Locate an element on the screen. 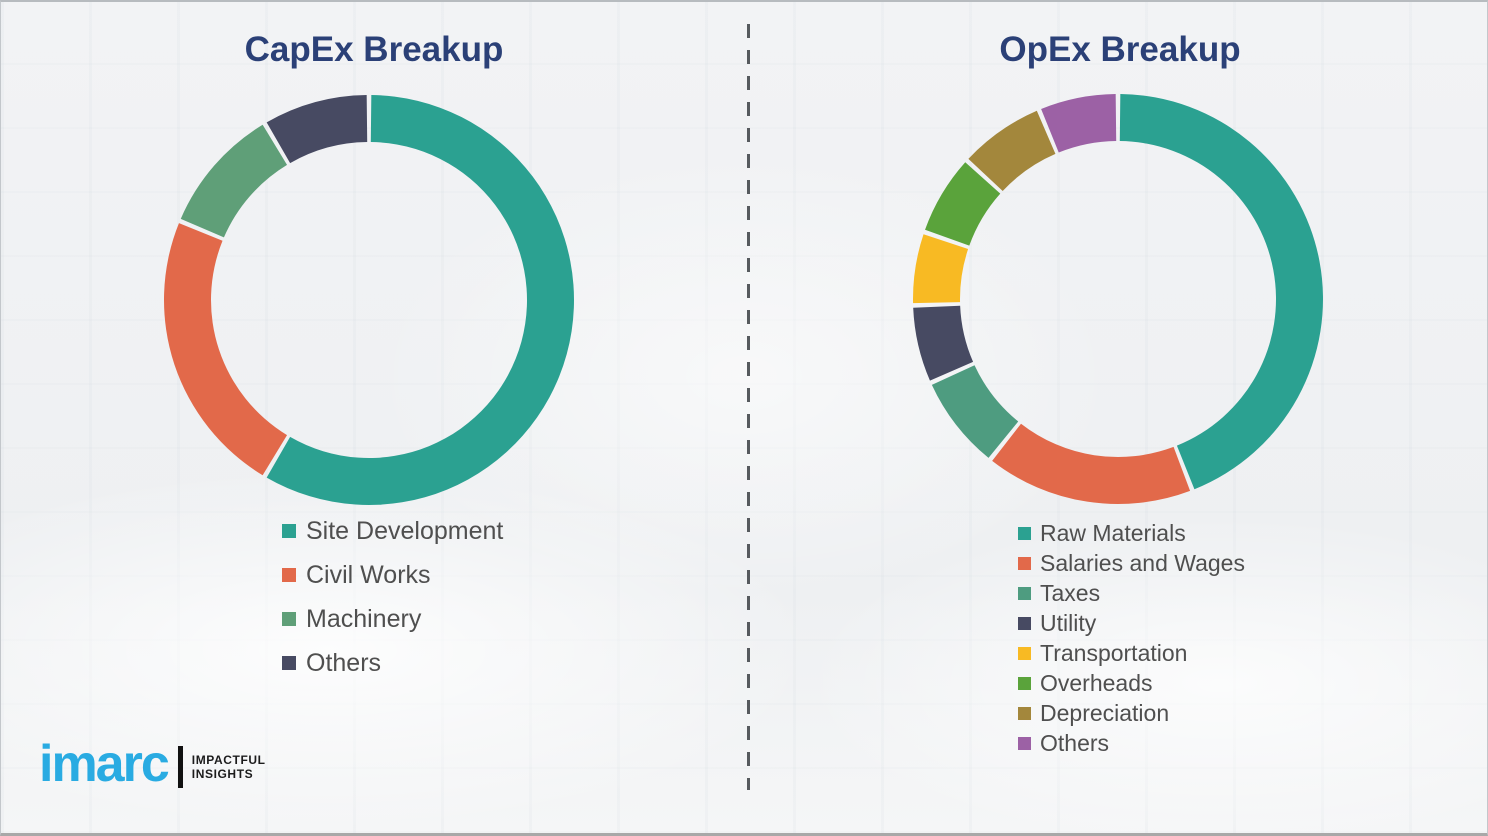 This screenshot has width=1488, height=836. donut-segment-salaries-and-wages is located at coordinates (1091, 463).